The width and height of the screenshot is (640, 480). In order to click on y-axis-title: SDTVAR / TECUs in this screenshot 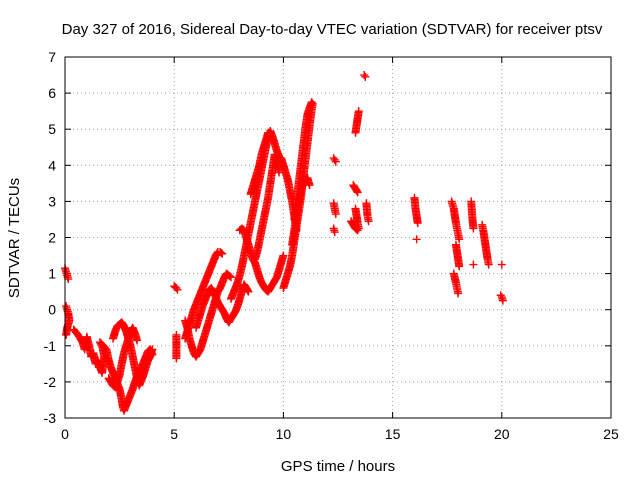, I will do `click(14, 238)`.